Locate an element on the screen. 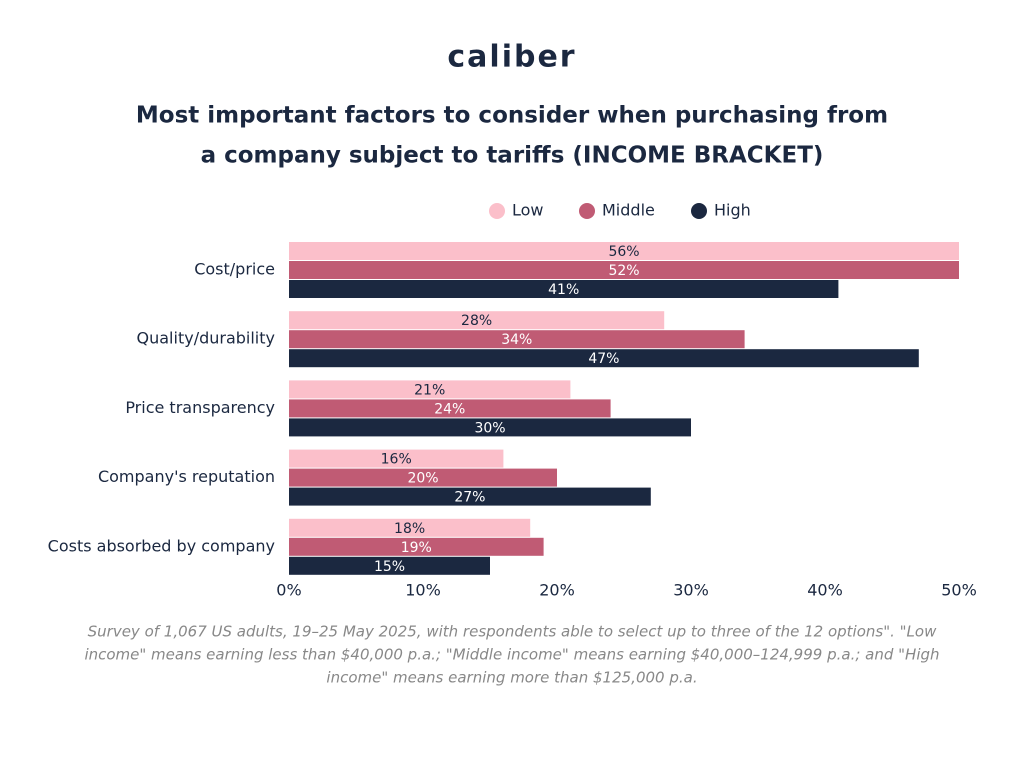  data-label: 47% is located at coordinates (603, 359).